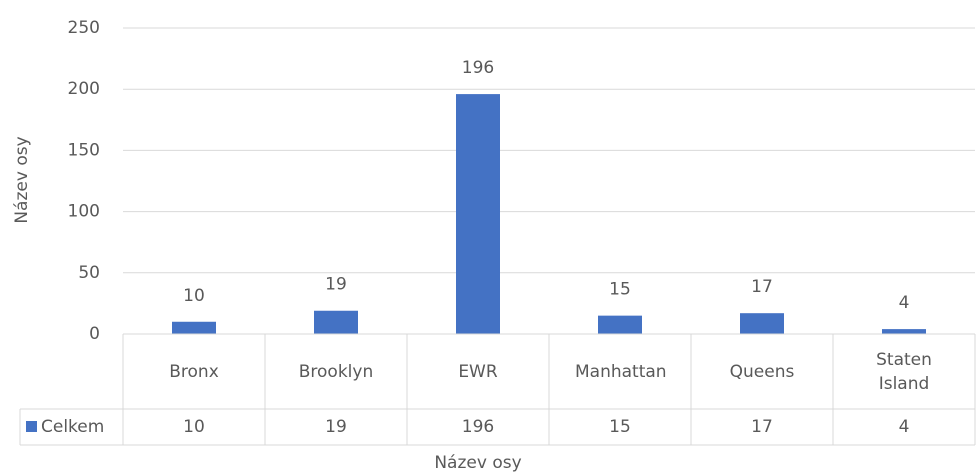  Describe the element at coordinates (904, 303) in the screenshot. I see `data-label: 4` at that location.